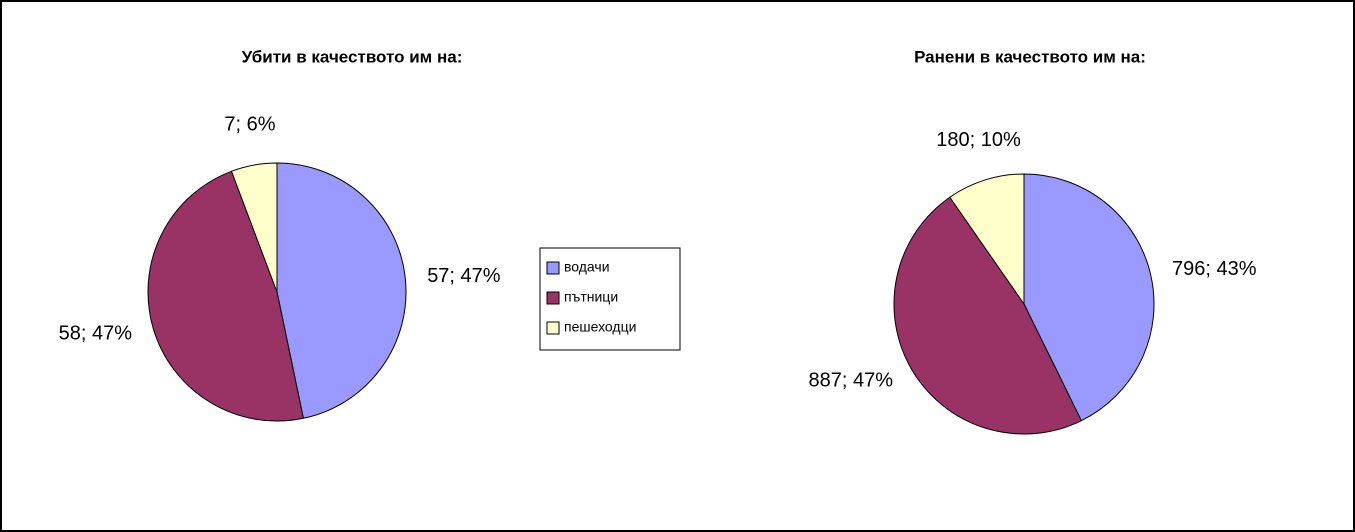  I want to click on data-label: 180; 10%, so click(978, 140).